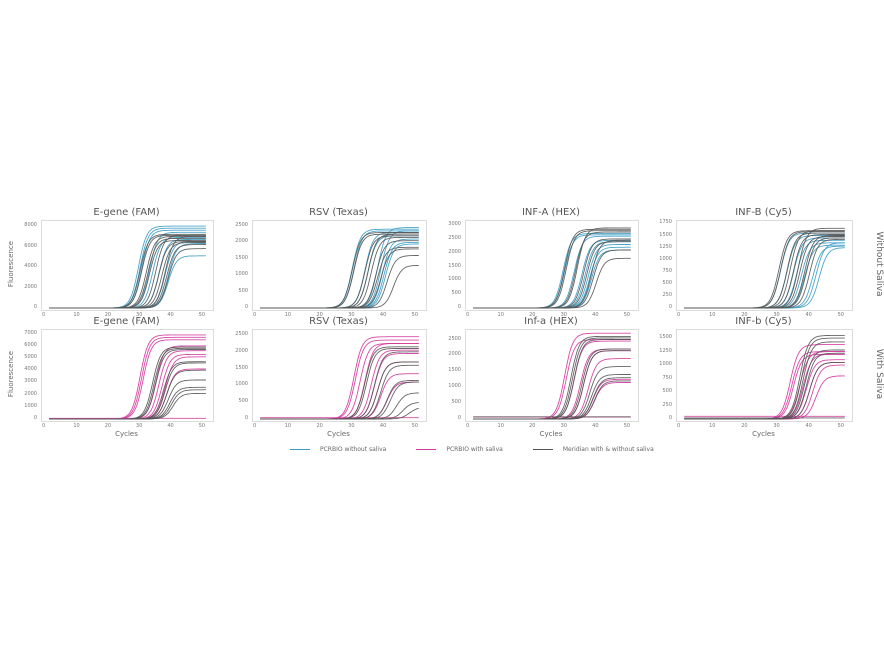 The image size is (884, 664). Describe the element at coordinates (30, 225) in the screenshot. I see `y-tick-label: 8000` at that location.